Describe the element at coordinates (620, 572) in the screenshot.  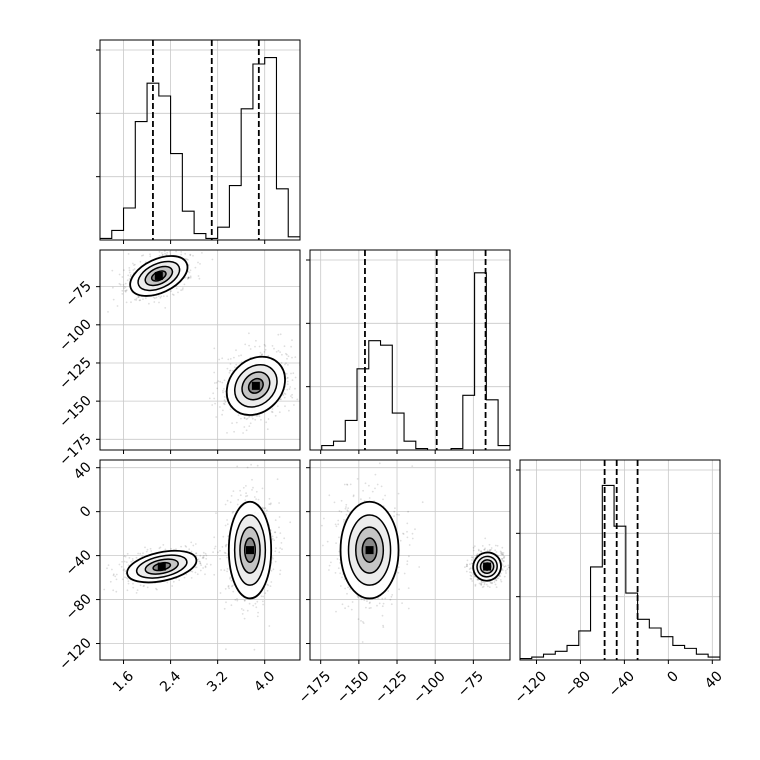
I see `histogram-step` at that location.